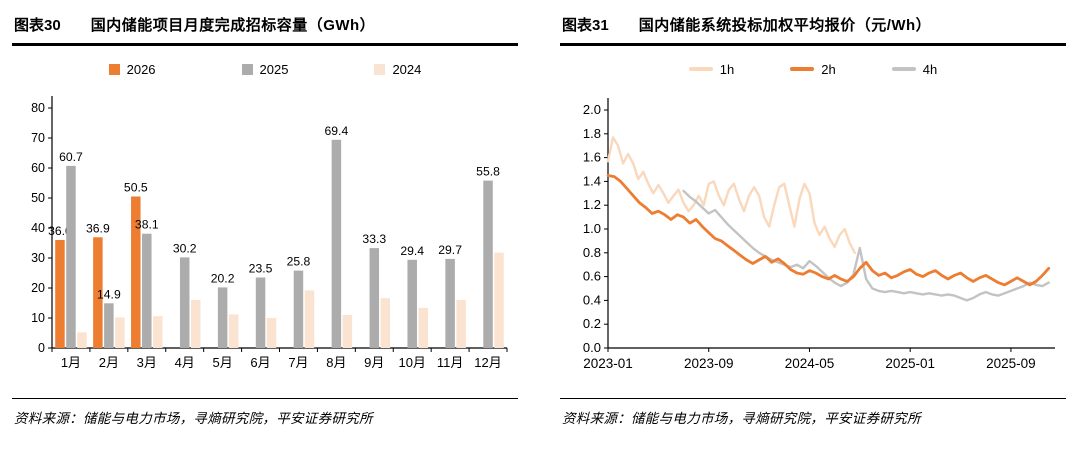  I want to click on axis-label: 1.6, so click(592, 157).